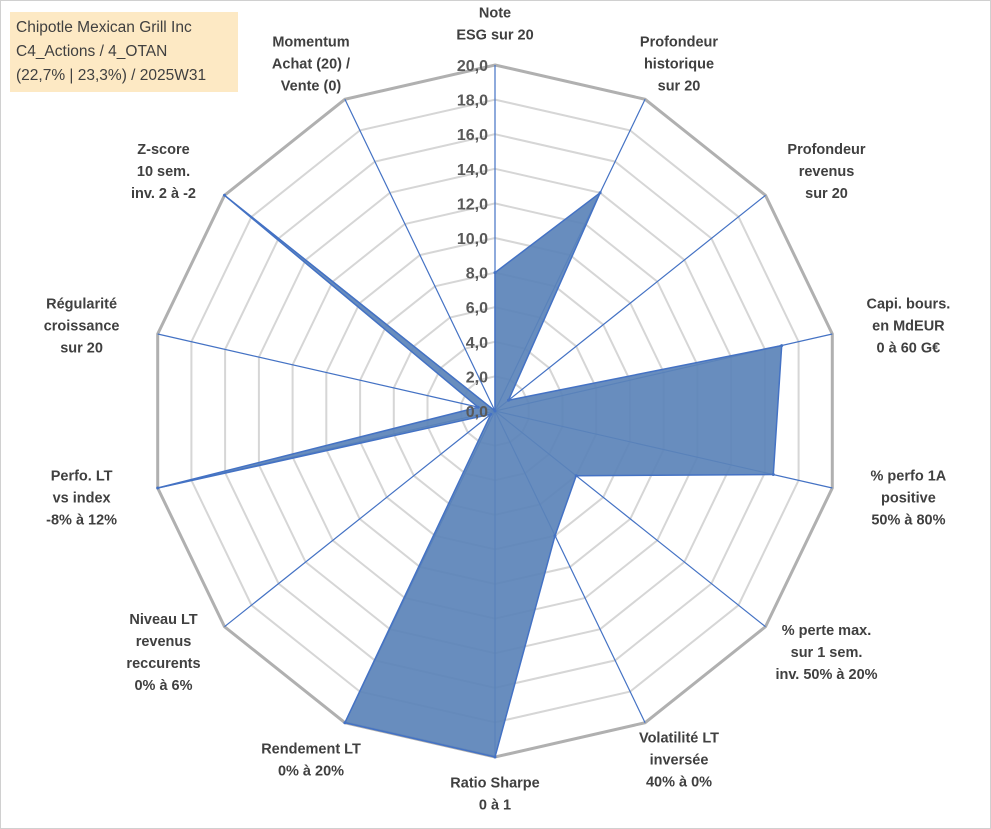 The width and height of the screenshot is (991, 829). Describe the element at coordinates (472, 204) in the screenshot. I see `tick-label: 12,0` at that location.